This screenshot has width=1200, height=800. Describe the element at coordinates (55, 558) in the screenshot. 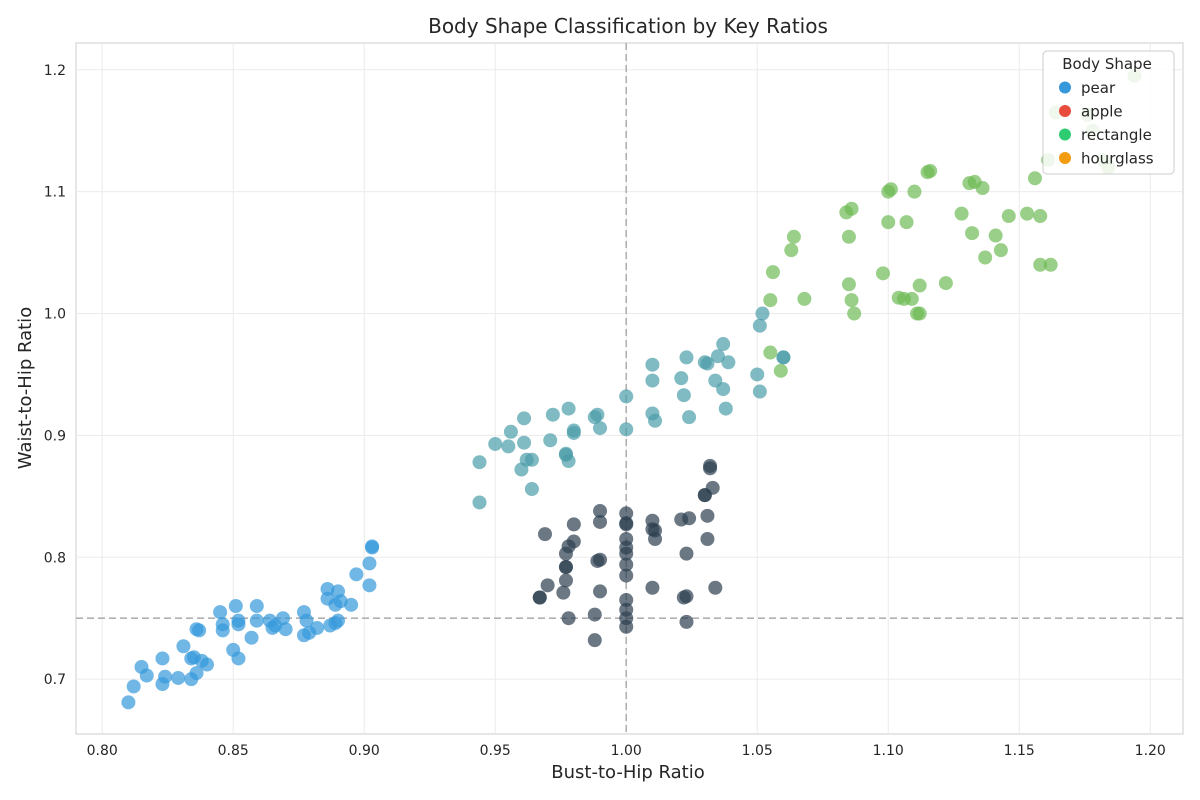

I see `y-tick-label: 0.8` at that location.